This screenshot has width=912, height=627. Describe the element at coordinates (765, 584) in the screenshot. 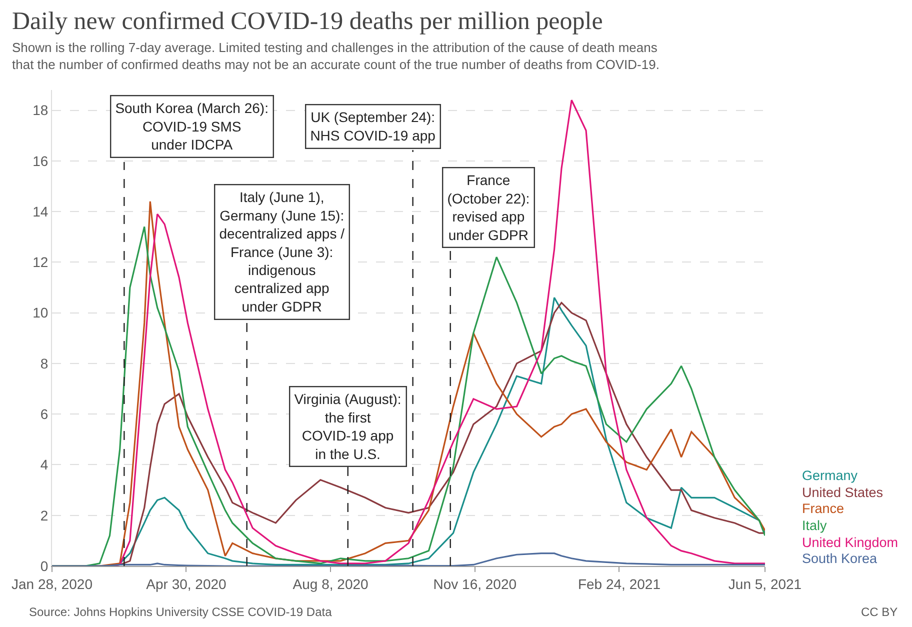

I see `x-tick-label: Jun 5, 2021` at that location.